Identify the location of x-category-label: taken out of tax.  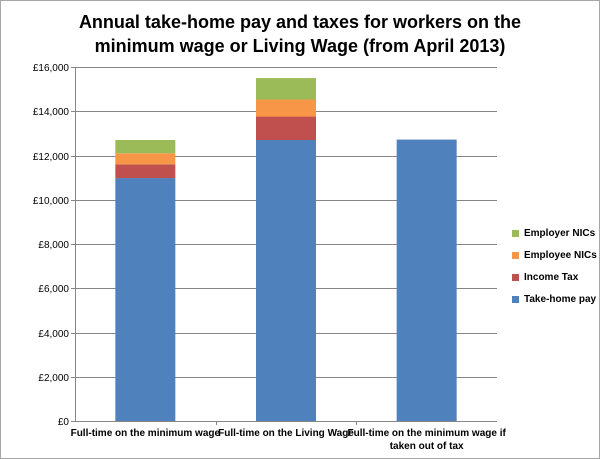
(427, 446).